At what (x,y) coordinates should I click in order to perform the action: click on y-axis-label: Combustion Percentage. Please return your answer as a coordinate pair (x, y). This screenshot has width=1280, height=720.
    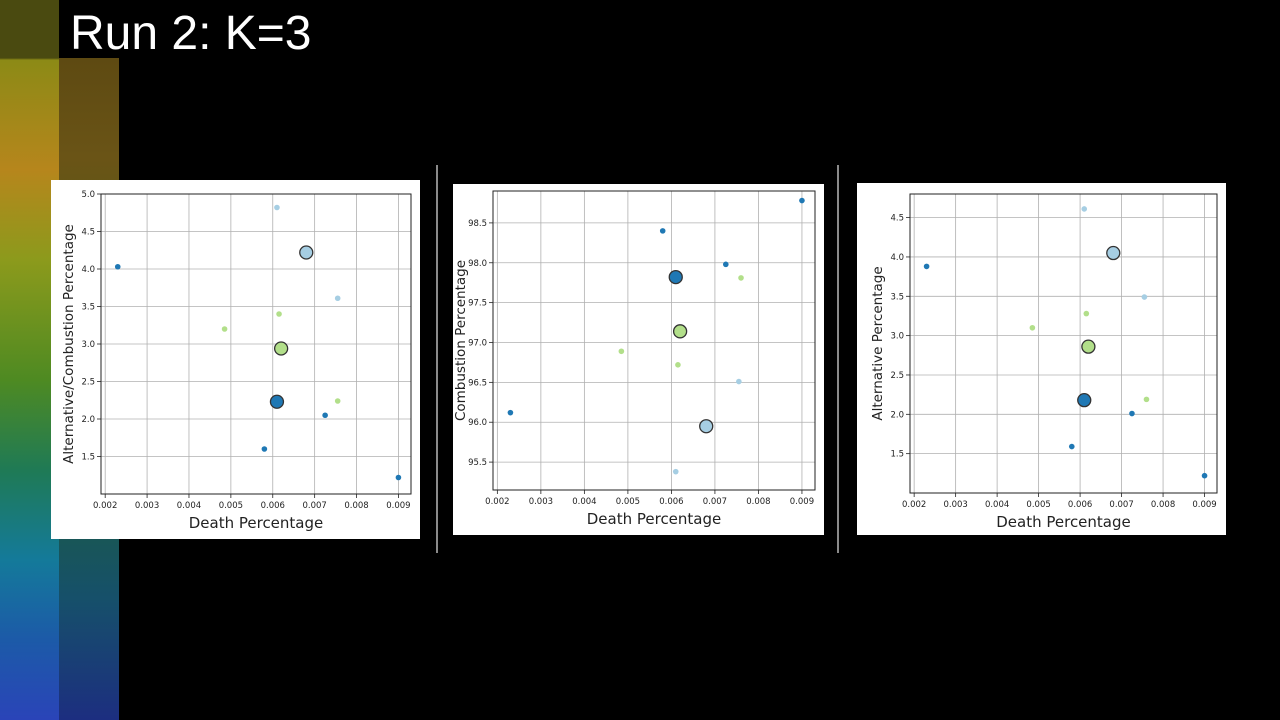
    Looking at the image, I should click on (461, 340).